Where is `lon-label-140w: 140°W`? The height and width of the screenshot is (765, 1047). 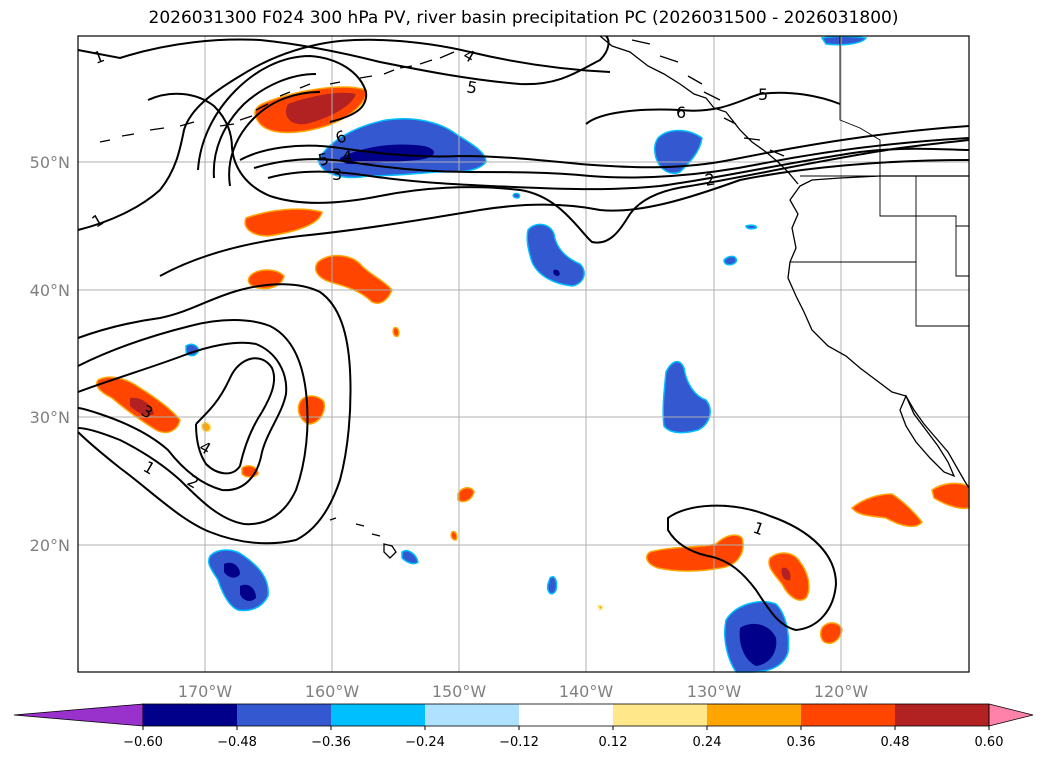
lon-label-140w: 140°W is located at coordinates (586, 691).